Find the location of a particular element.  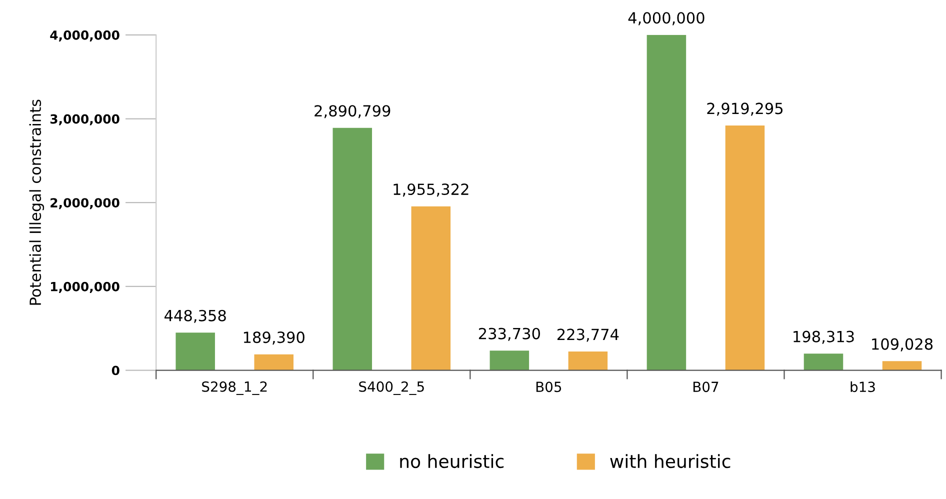

data-label: 189,390 is located at coordinates (274, 338).